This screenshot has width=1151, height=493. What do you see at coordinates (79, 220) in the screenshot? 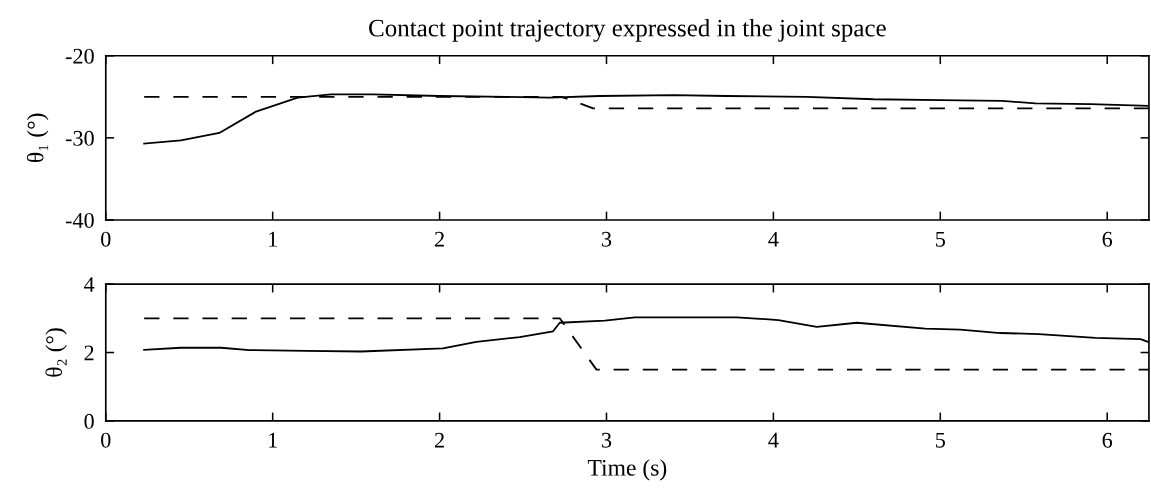
I see `y-tick-label: -40` at bounding box center [79, 220].